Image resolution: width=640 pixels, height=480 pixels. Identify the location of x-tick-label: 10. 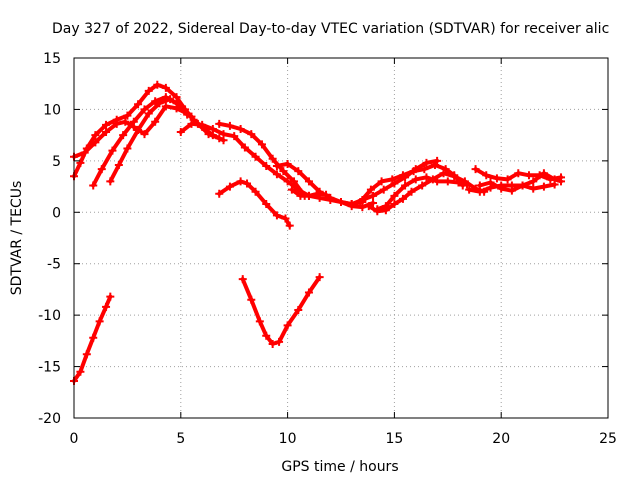
(288, 439).